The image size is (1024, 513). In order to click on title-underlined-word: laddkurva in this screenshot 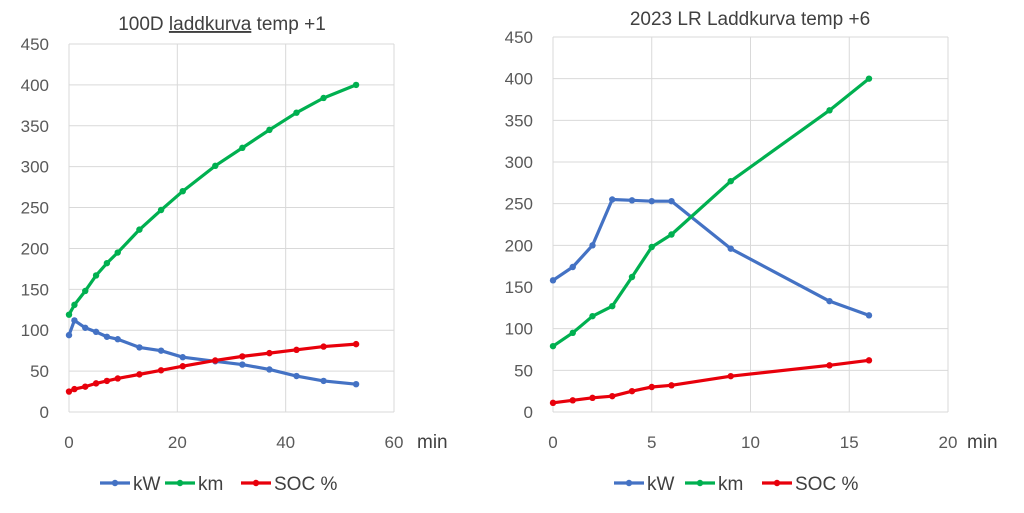, I will do `click(210, 24)`.